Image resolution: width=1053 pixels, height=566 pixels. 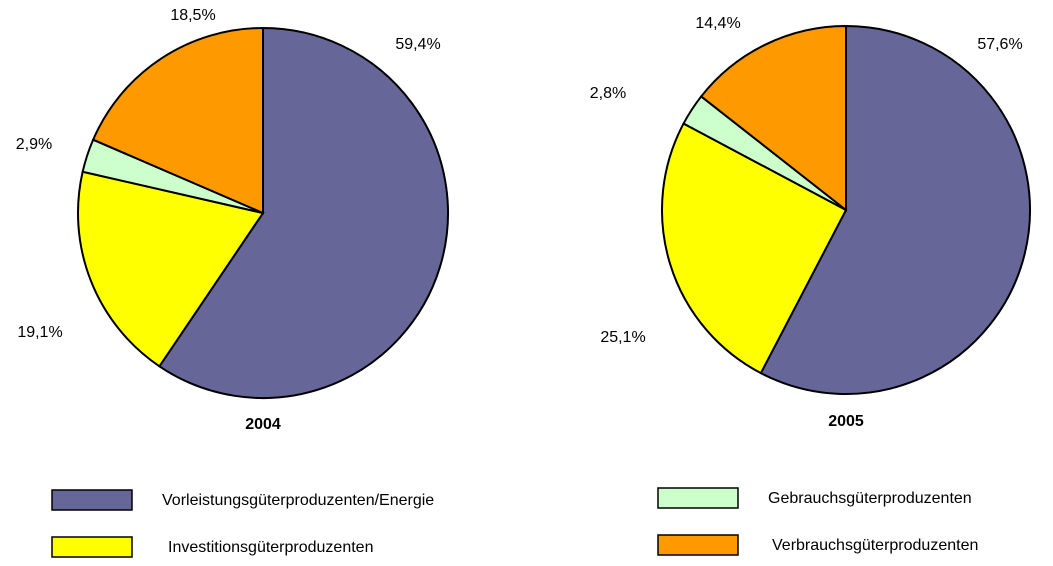 I want to click on data-label: 2,8%, so click(x=608, y=93).